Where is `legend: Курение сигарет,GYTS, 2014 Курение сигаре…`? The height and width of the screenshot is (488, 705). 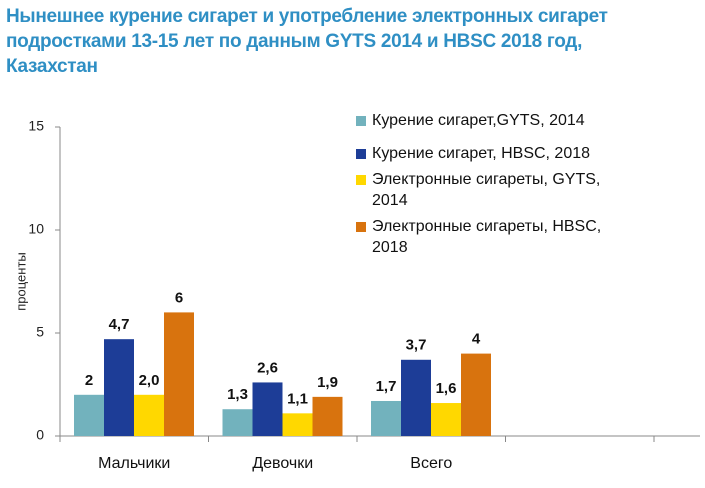 legend: Курение сигарет,GYTS, 2014 Курение сигаре… is located at coordinates (506, 186).